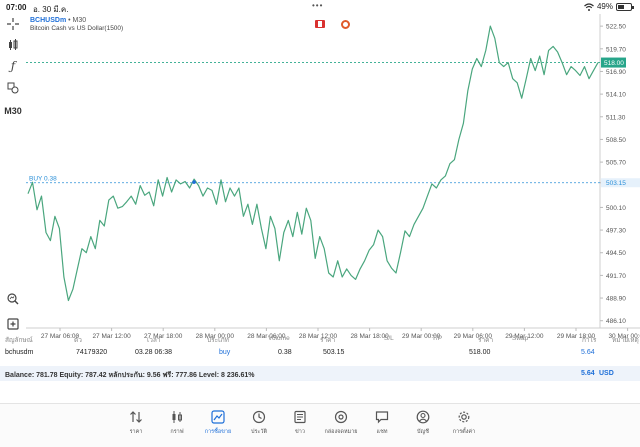 Image resolution: width=640 pixels, height=447 pixels. I want to click on chart-toolbar: ƒ M30, so click(13, 173).